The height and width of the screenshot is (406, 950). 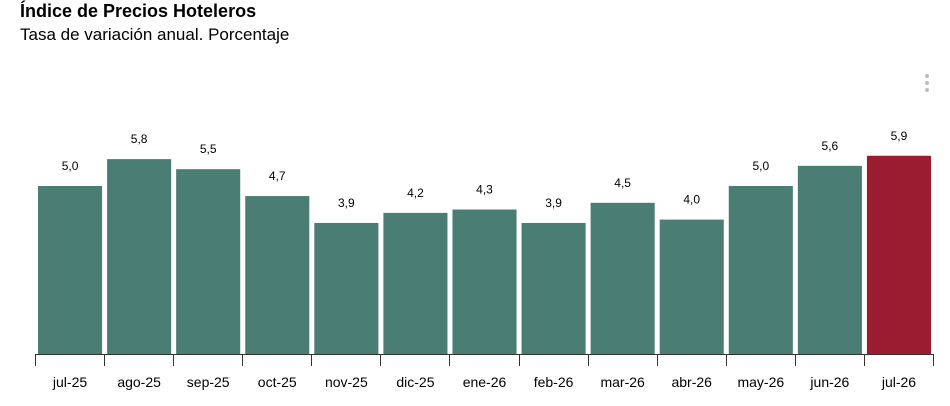 What do you see at coordinates (554, 382) in the screenshot?
I see `x-tick-label: feb-26` at bounding box center [554, 382].